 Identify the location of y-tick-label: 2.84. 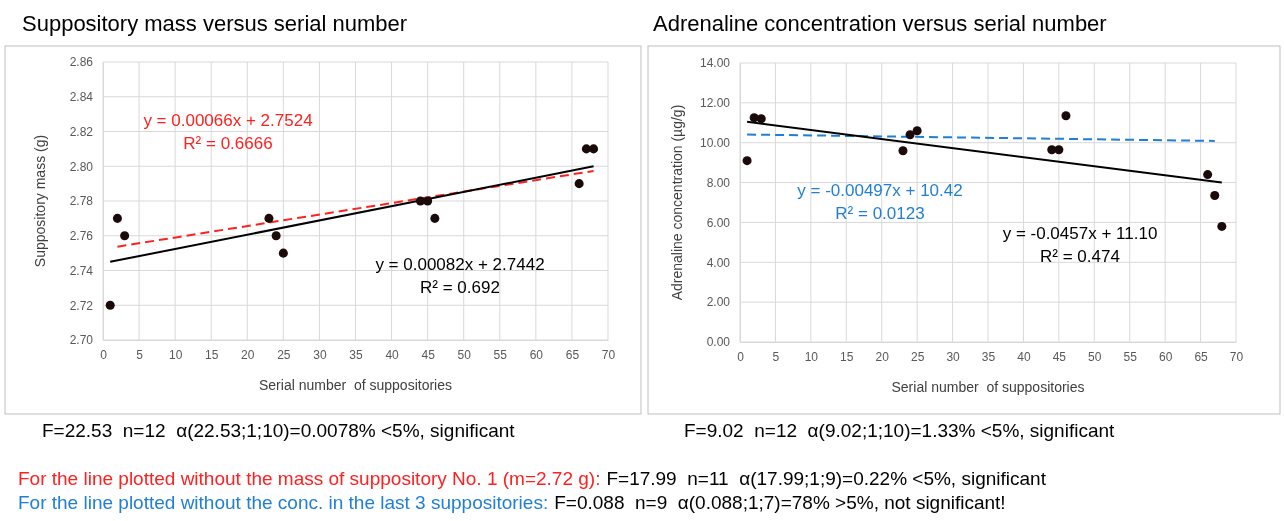
(81, 97).